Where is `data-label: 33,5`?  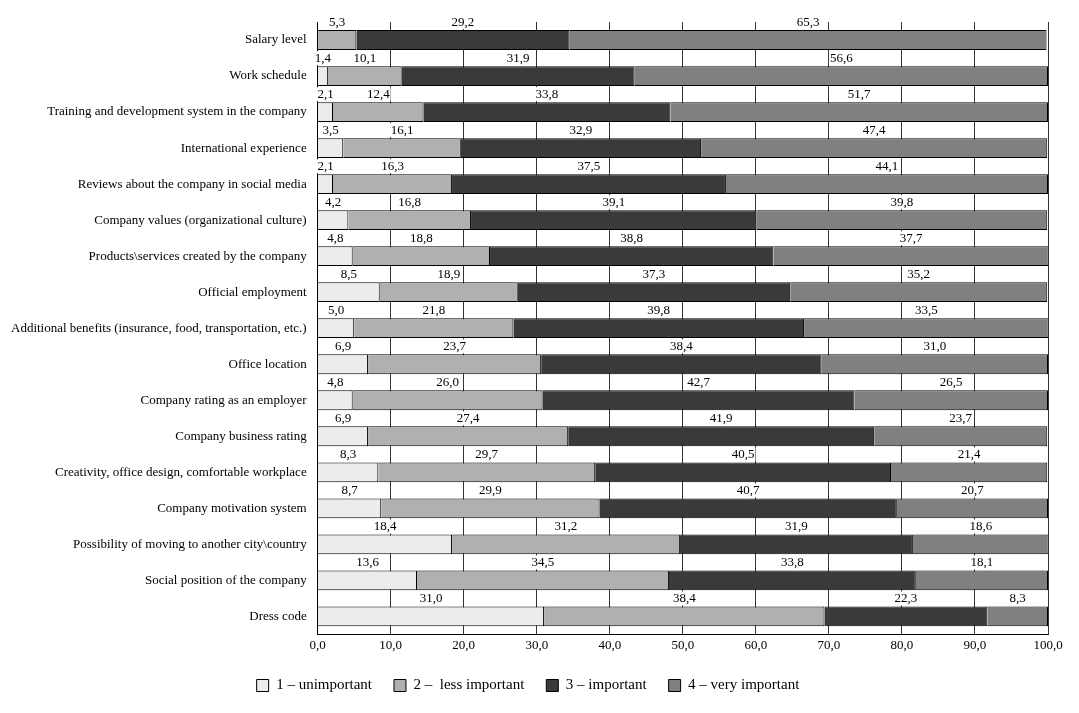
data-label: 33,5 is located at coordinates (926, 310).